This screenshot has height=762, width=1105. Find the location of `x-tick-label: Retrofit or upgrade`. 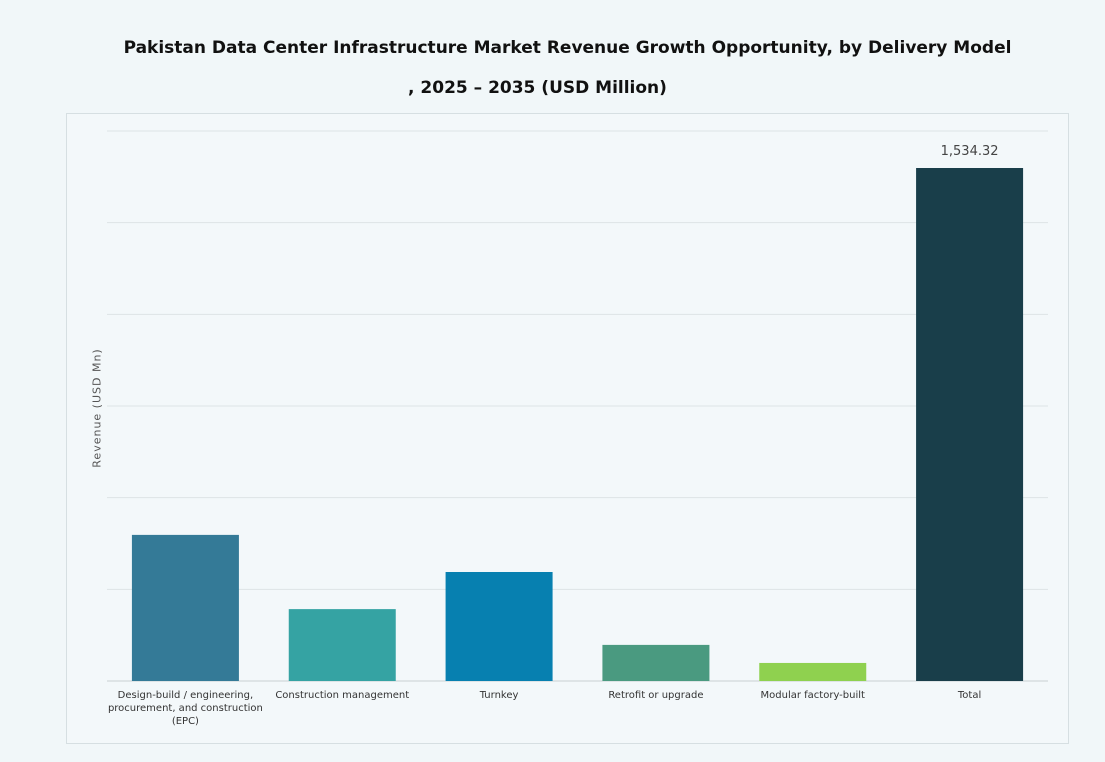

x-tick-label: Retrofit or upgrade is located at coordinates (656, 695).